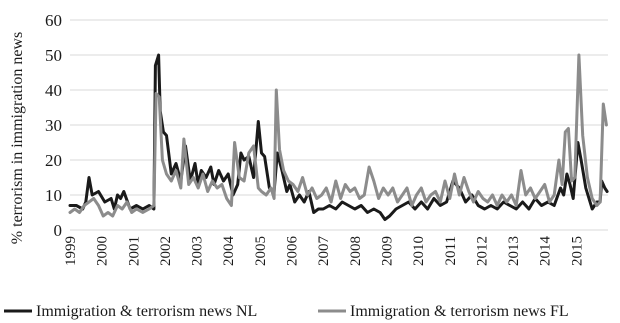  I want to click on x-tick-label: 2014, so click(546, 251).